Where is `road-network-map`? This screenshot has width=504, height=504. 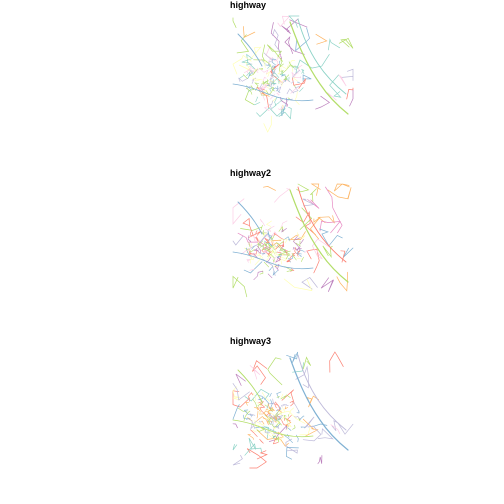 road-network-map is located at coordinates (293, 240).